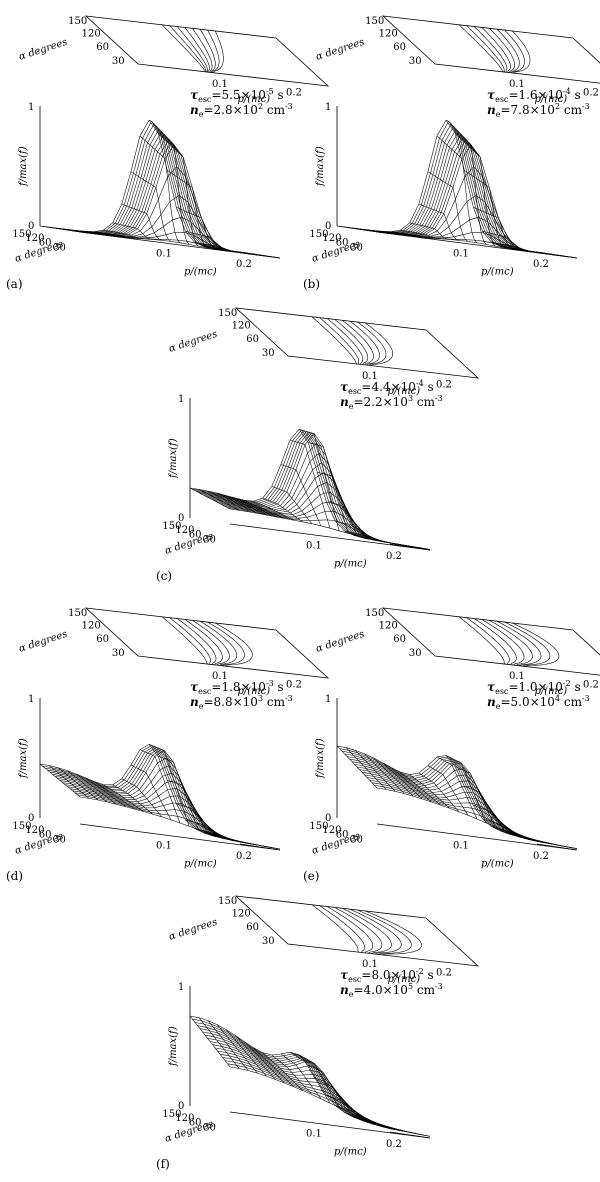 Image resolution: width=600 pixels, height=1182 pixels. What do you see at coordinates (391, 402) in the screenshot?
I see `ne-label: ne=2.2×103 cm-3` at bounding box center [391, 402].